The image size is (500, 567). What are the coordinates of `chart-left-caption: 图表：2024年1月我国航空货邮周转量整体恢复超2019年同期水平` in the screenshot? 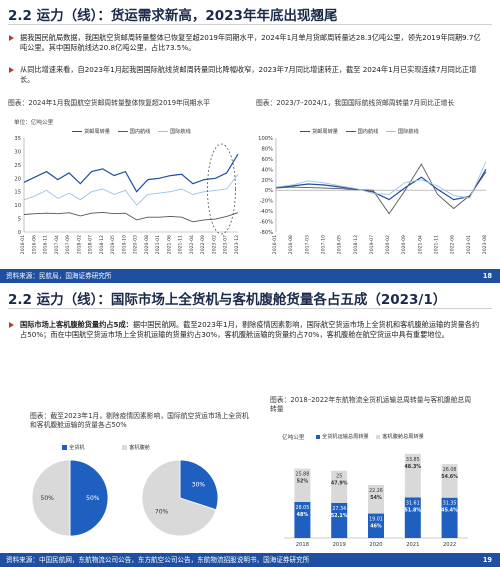 It's located at (109, 103).